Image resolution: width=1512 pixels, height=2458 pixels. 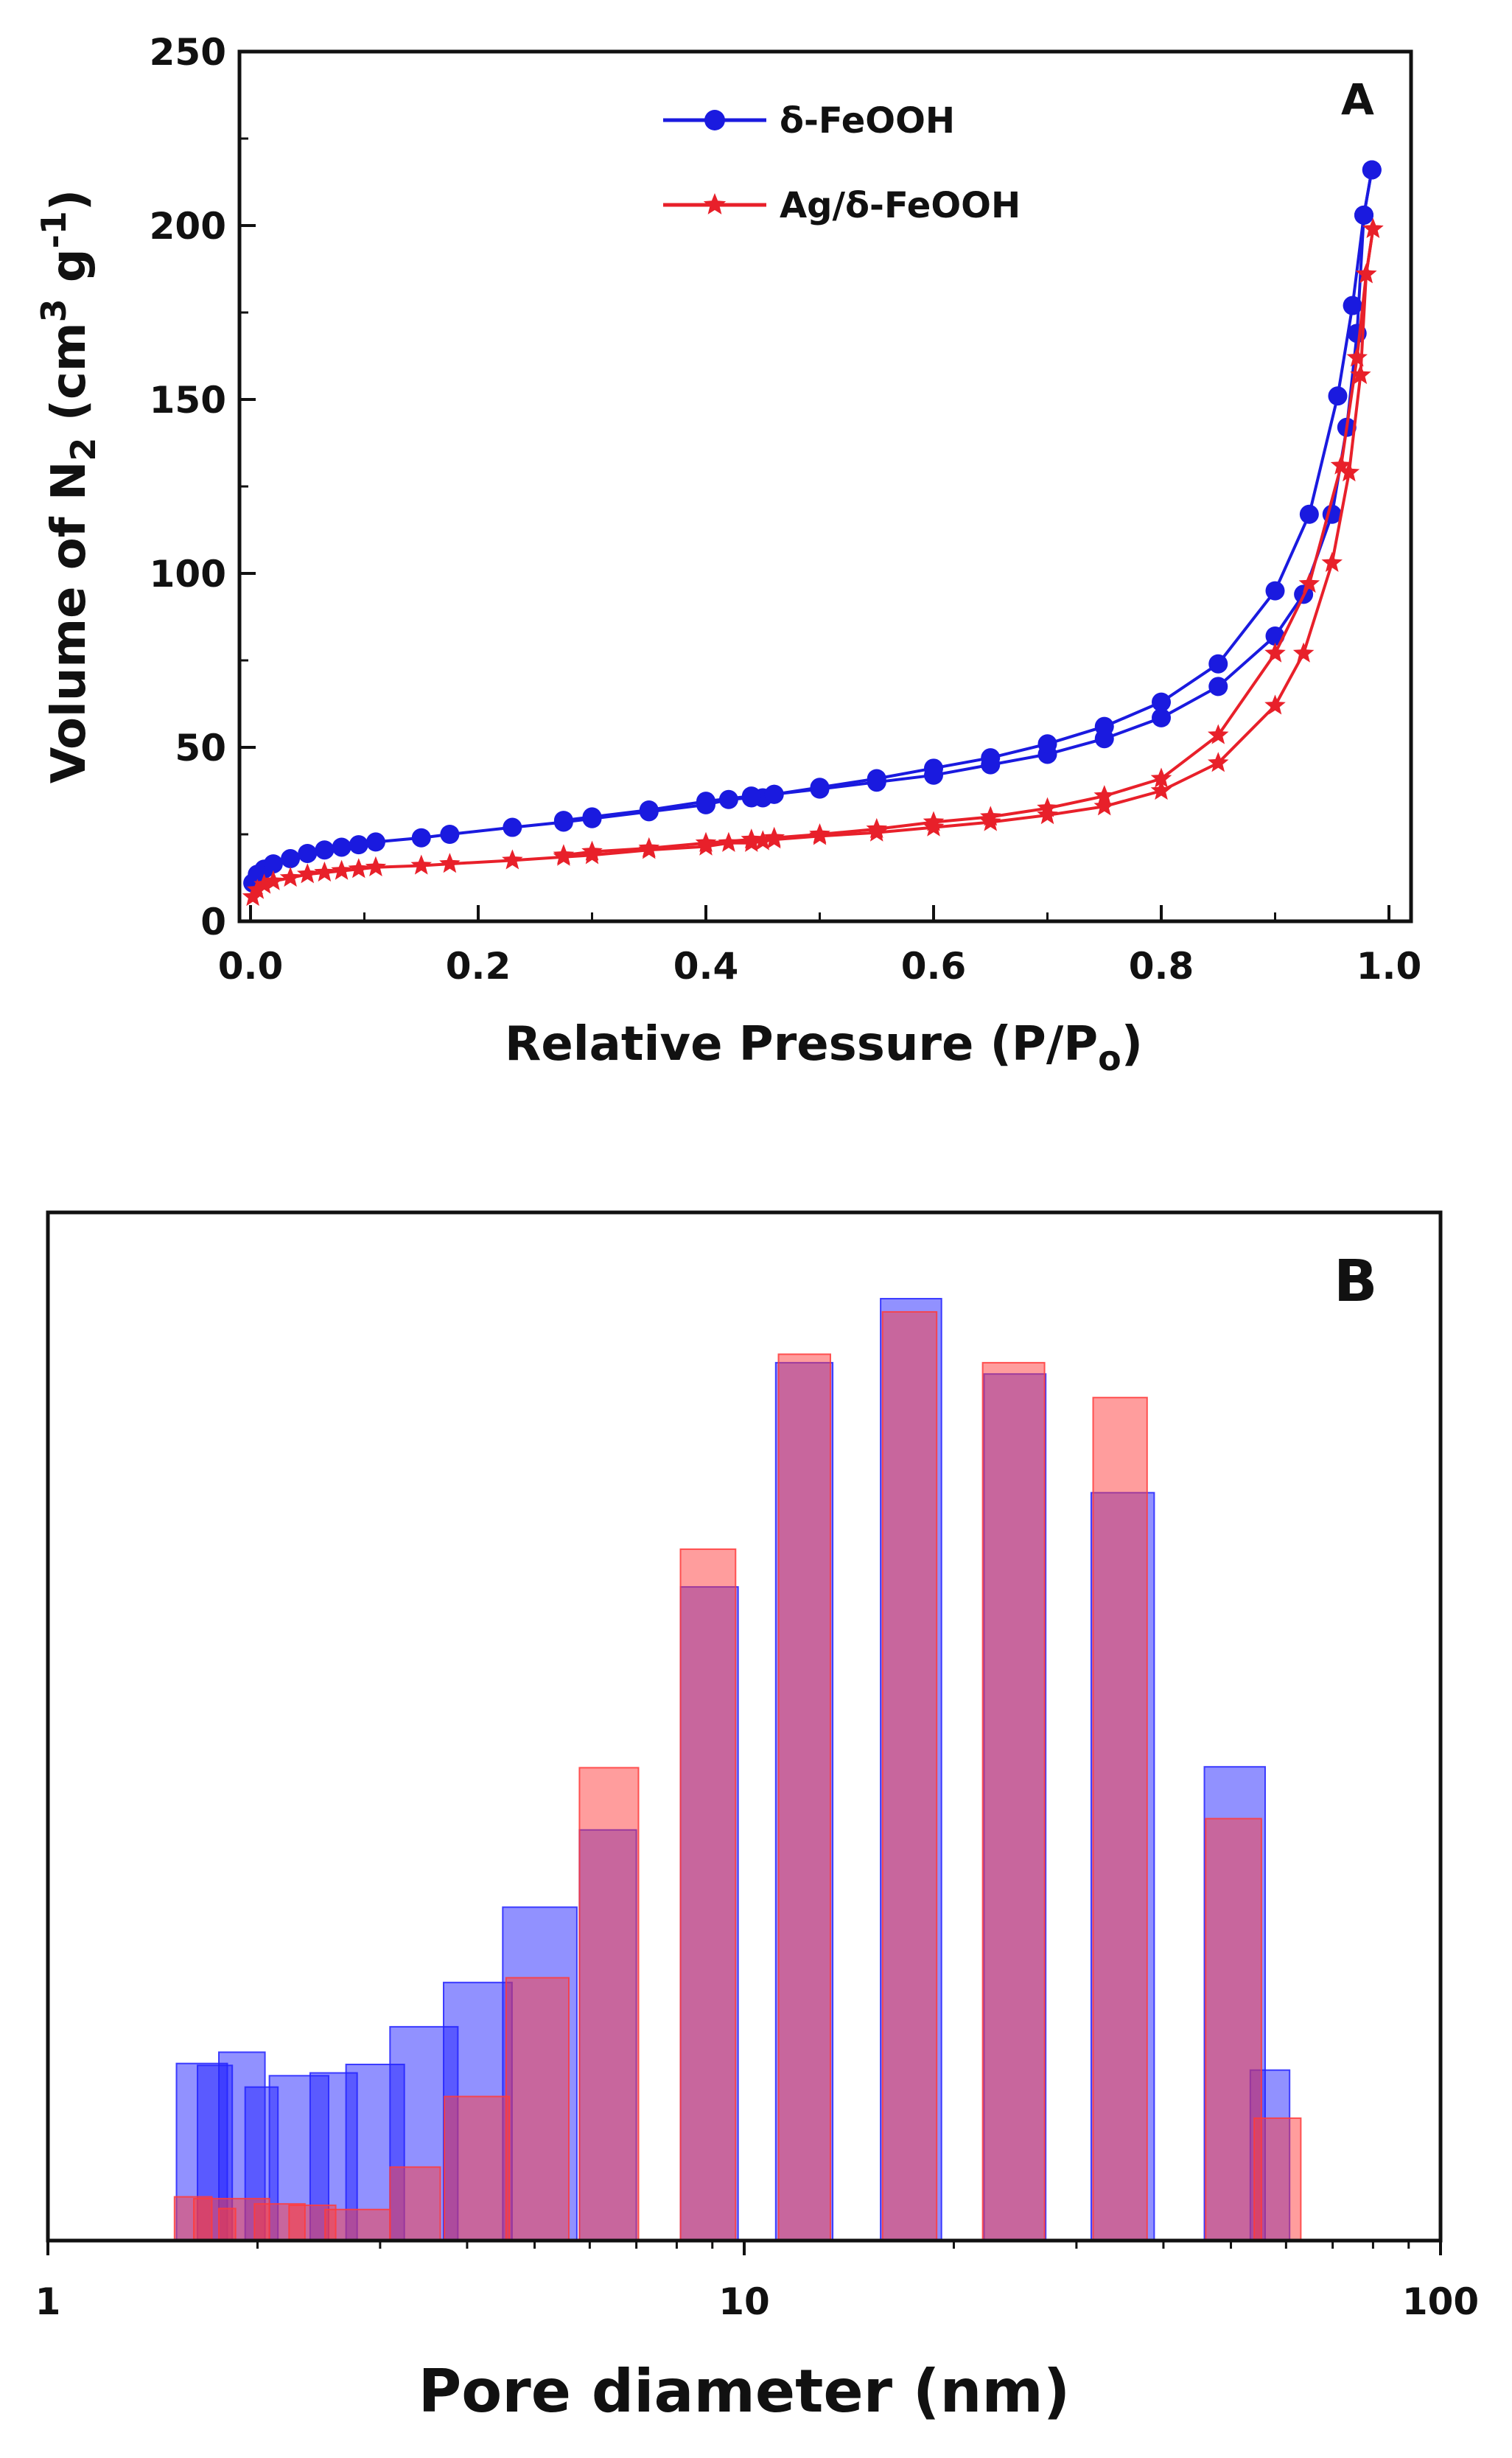 What do you see at coordinates (745, 2391) in the screenshot?
I see `panel-b-x-axis-title: Pore diameter (nm)` at bounding box center [745, 2391].